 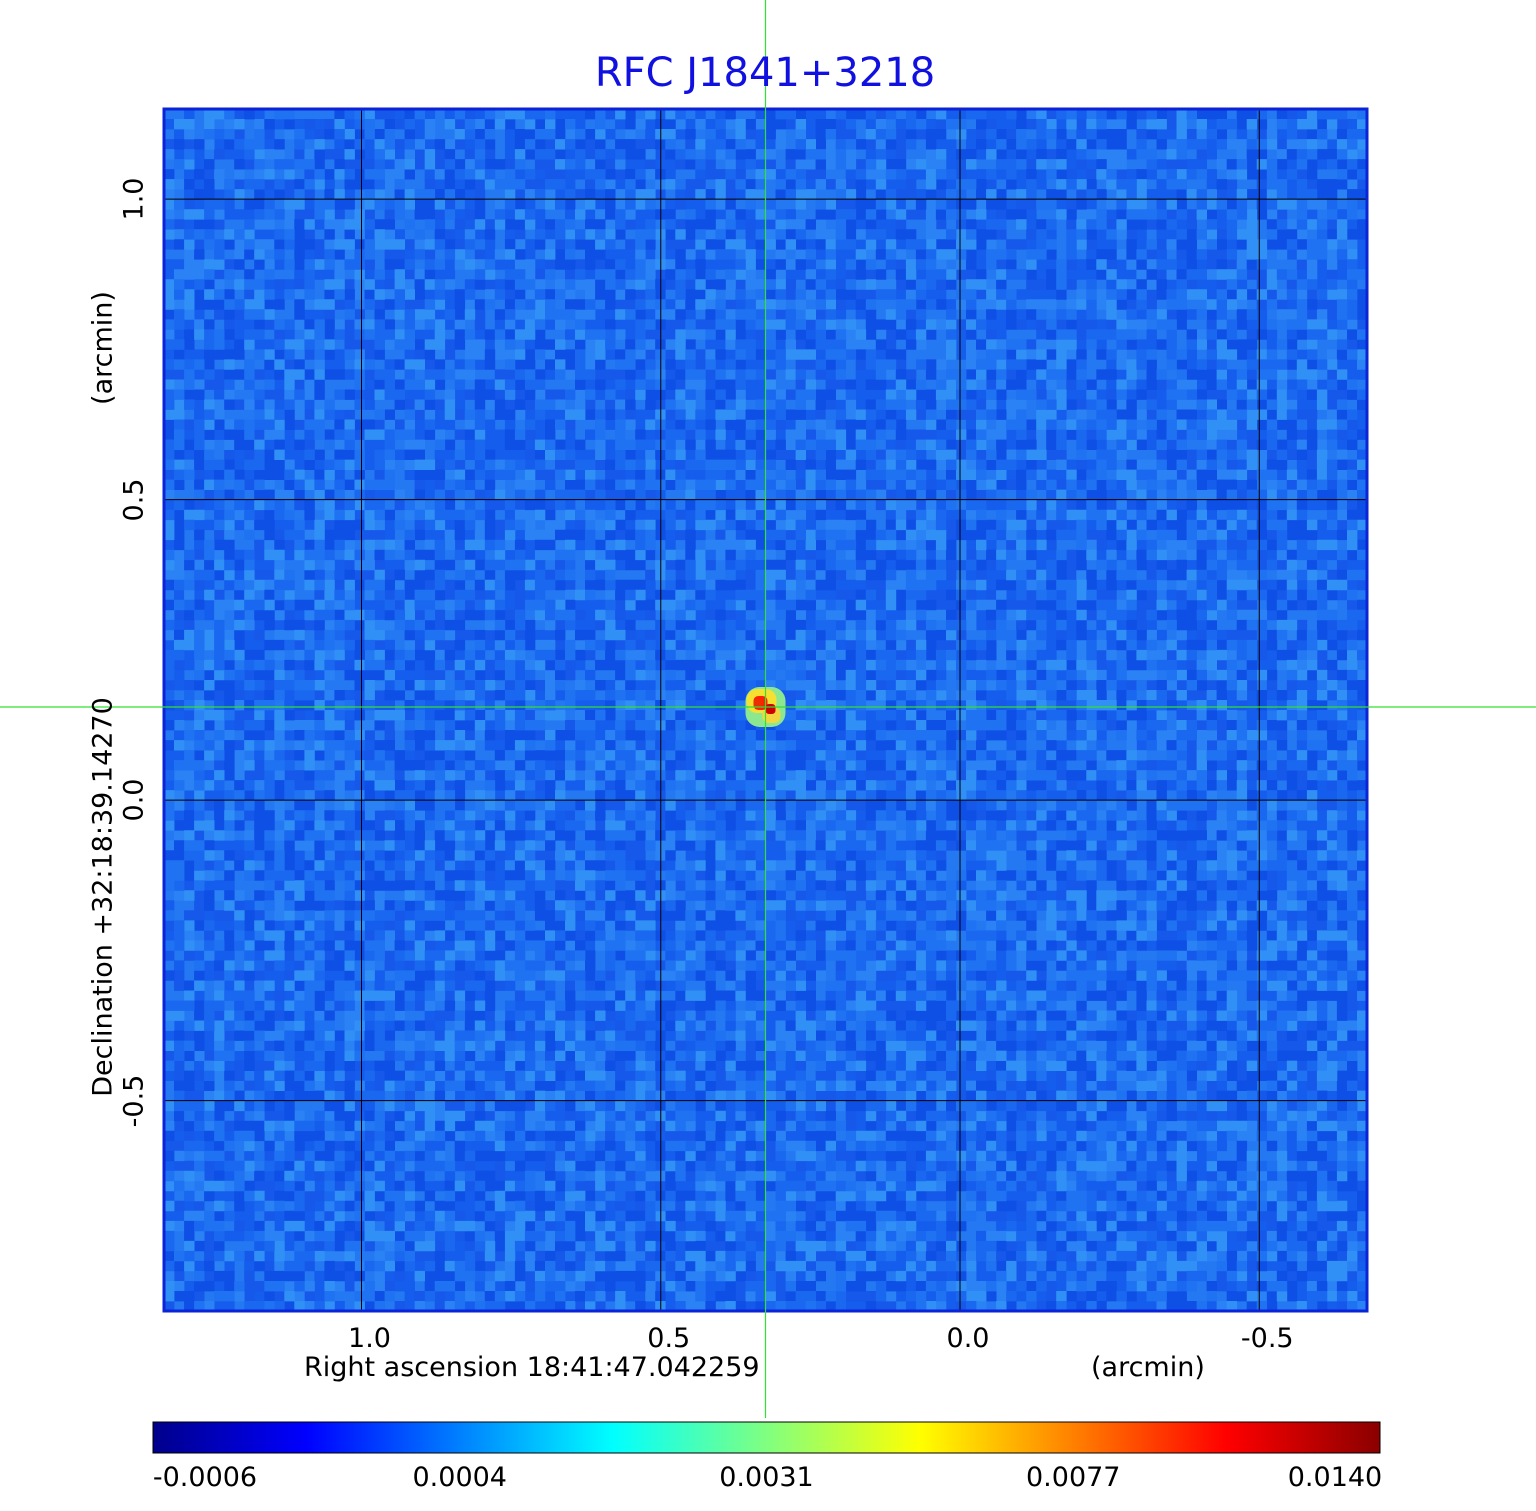 I want to click on colorbar-tick-label: 0.0140, so click(x=1335, y=1477).